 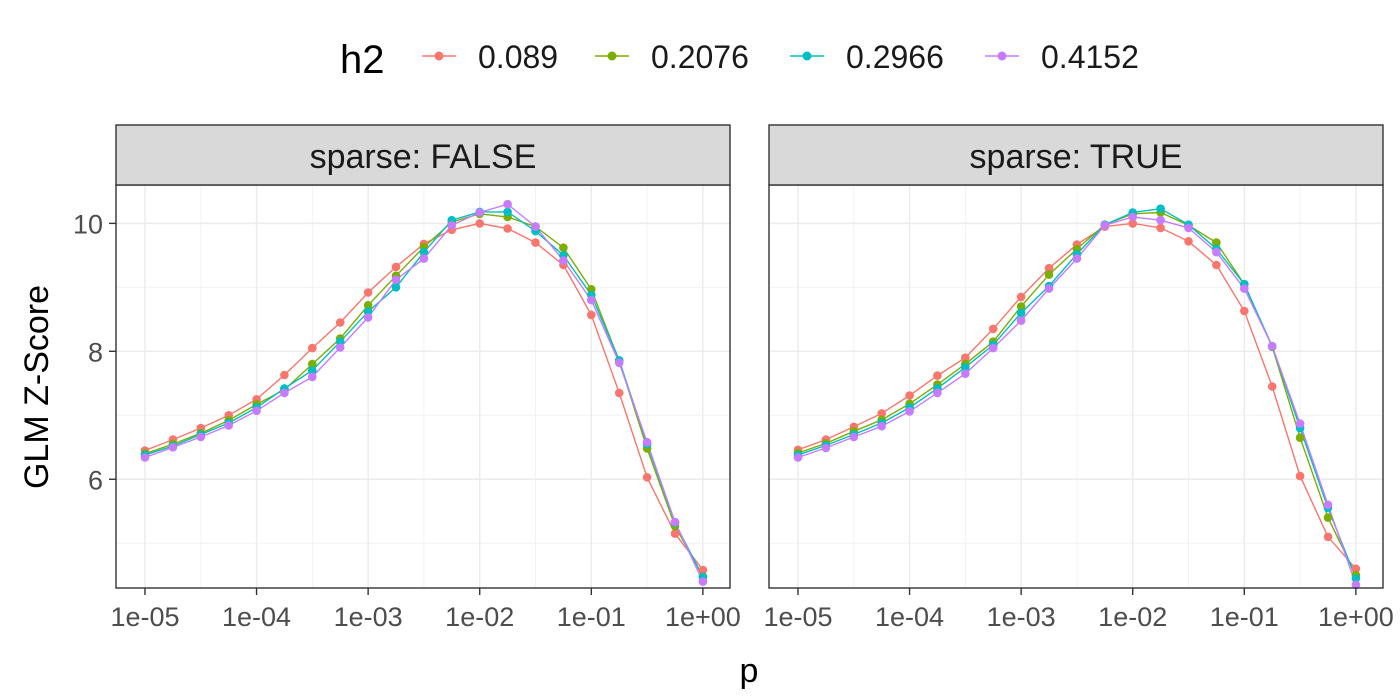 I want to click on legend-label: 0.2966, so click(x=895, y=57).